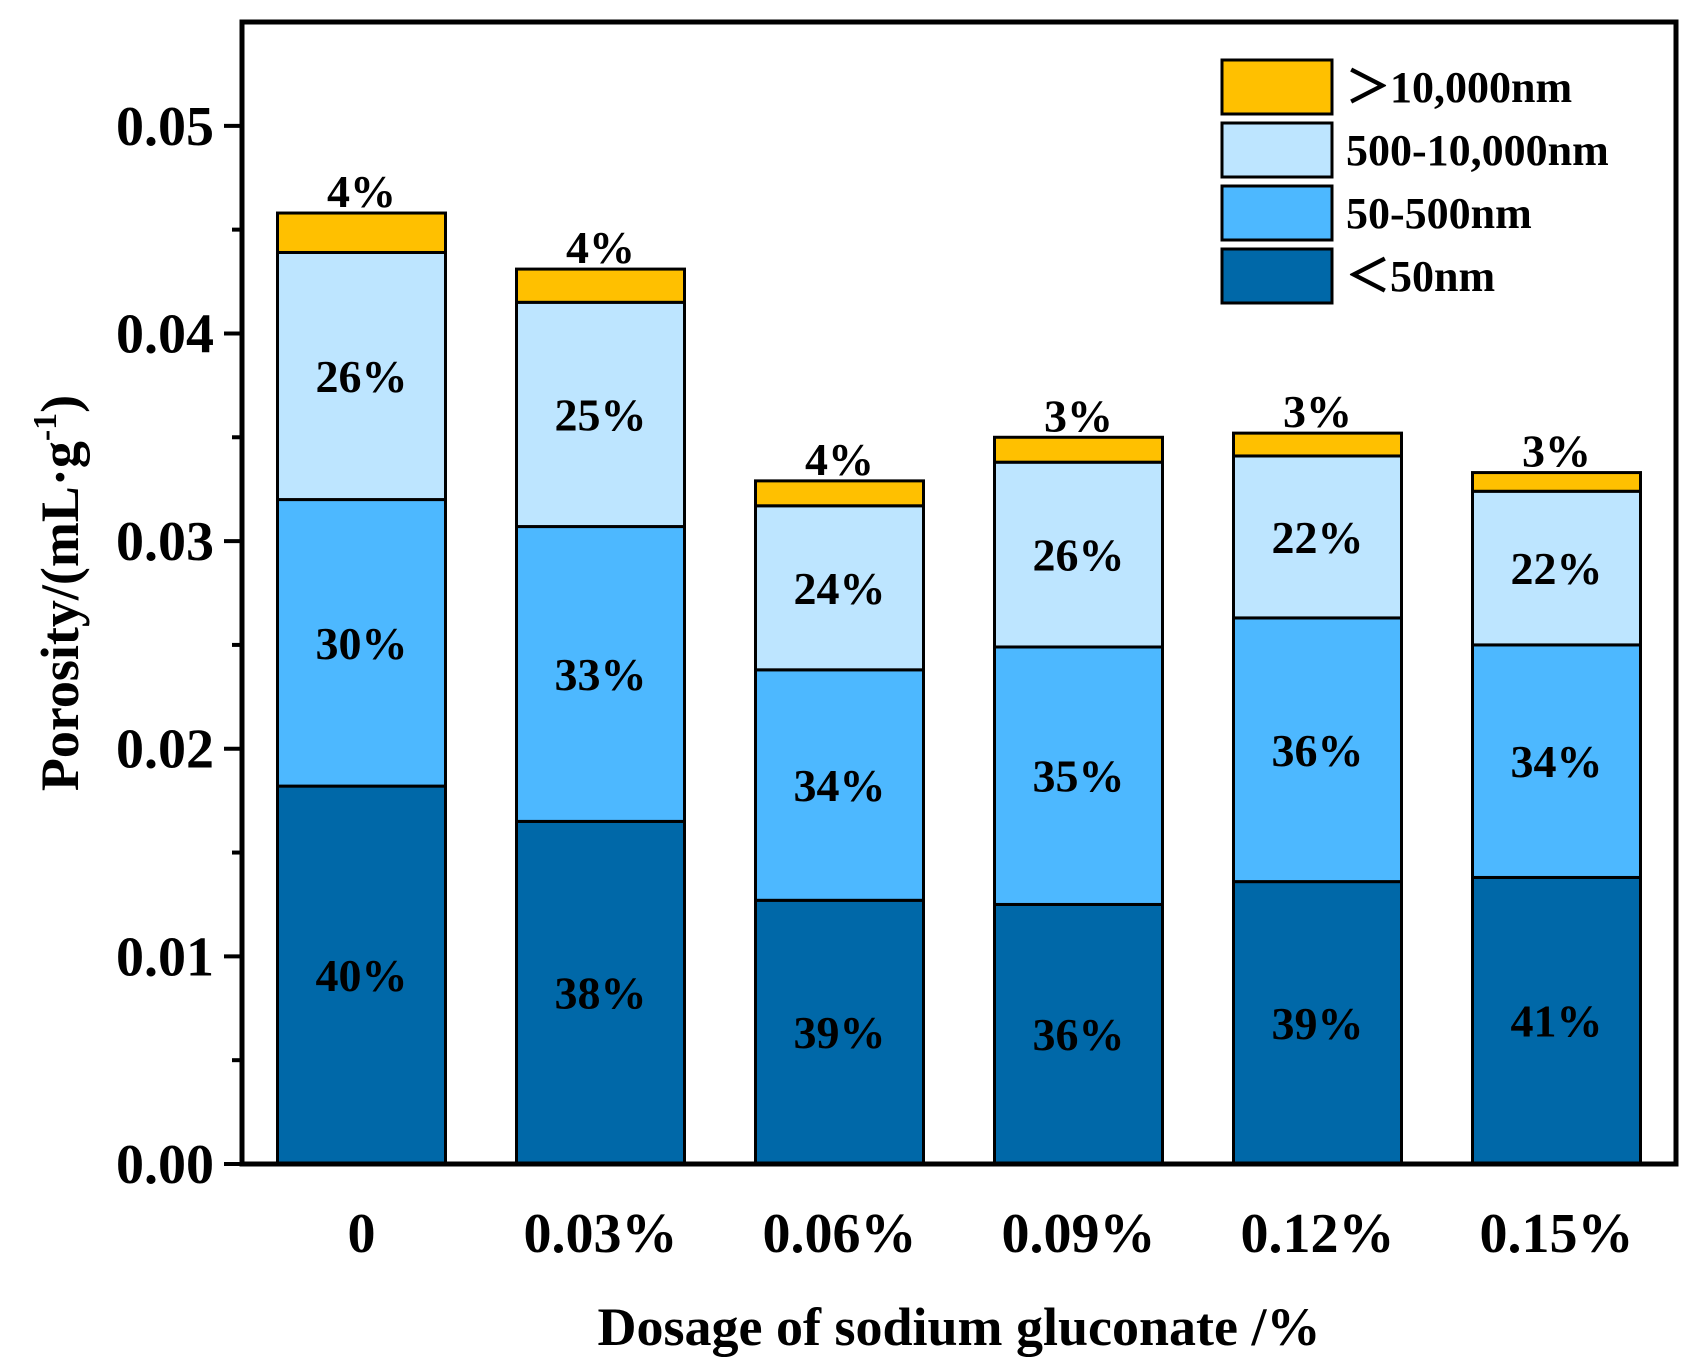  Describe the element at coordinates (1477, 150) in the screenshot. I see `legend-label: 500-10,000nm` at that location.